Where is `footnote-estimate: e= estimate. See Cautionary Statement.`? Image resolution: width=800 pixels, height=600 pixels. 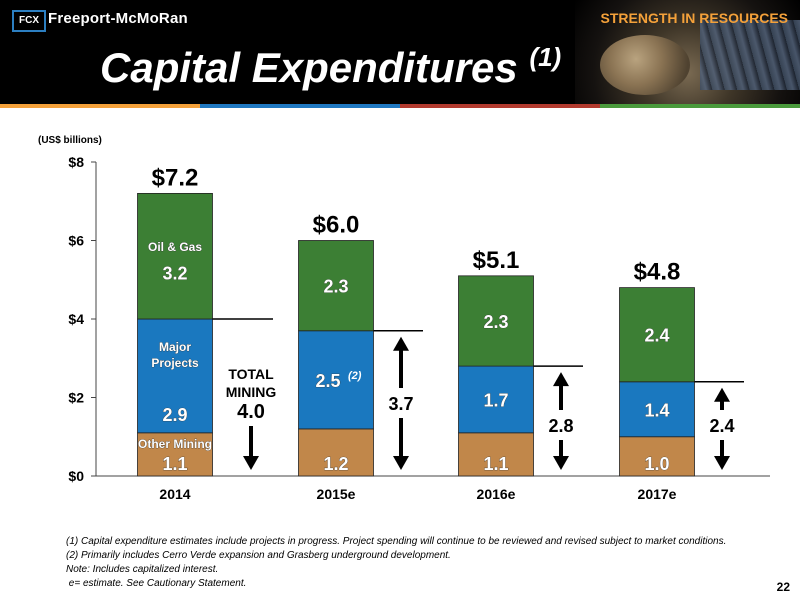
footnote-estimate: e= estimate. See Cautionary Statement. is located at coordinates (156, 583).